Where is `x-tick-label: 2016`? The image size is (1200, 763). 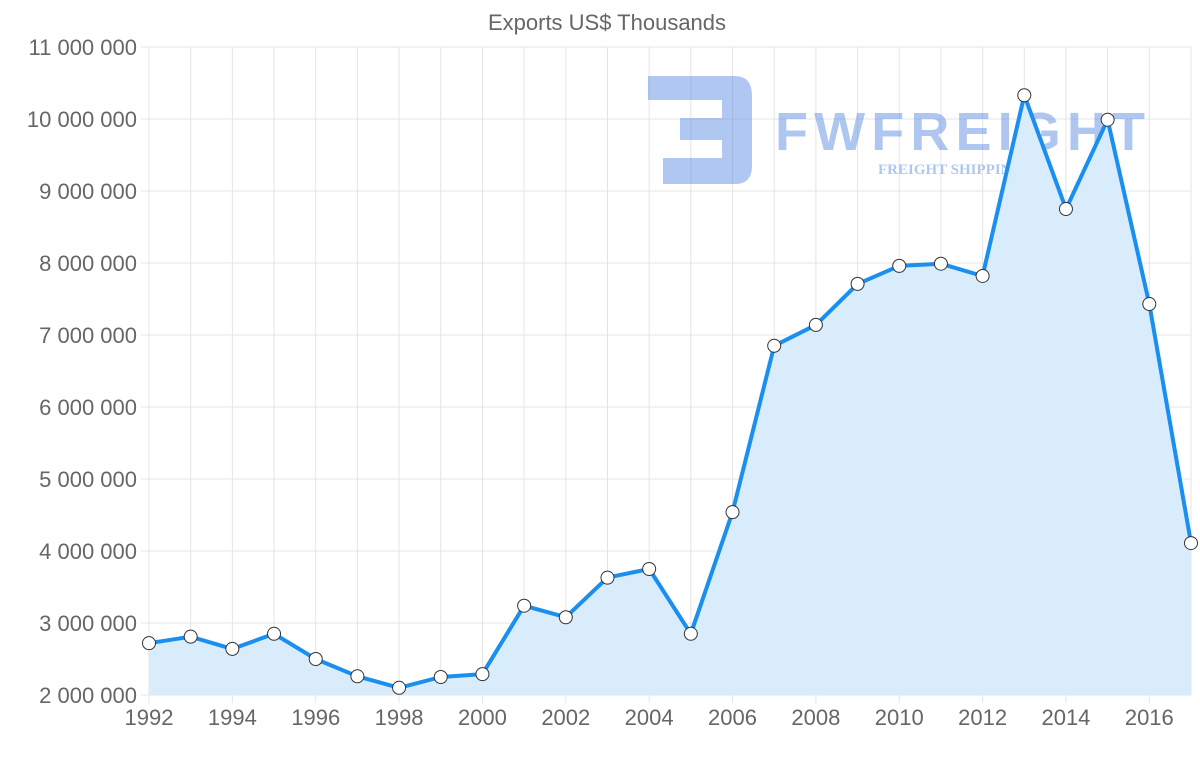
x-tick-label: 2016 is located at coordinates (1149, 717).